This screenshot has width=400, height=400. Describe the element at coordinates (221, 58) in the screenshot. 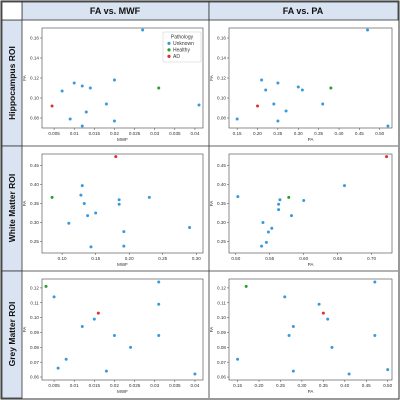

I see `y-tick-label: 0.14` at that location.